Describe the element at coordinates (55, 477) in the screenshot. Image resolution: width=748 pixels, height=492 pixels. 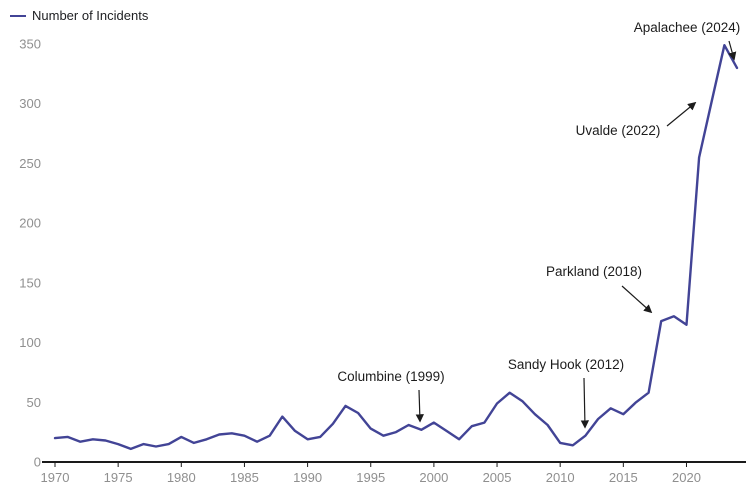
I see `x-tick-label-1970: 1970` at that location.